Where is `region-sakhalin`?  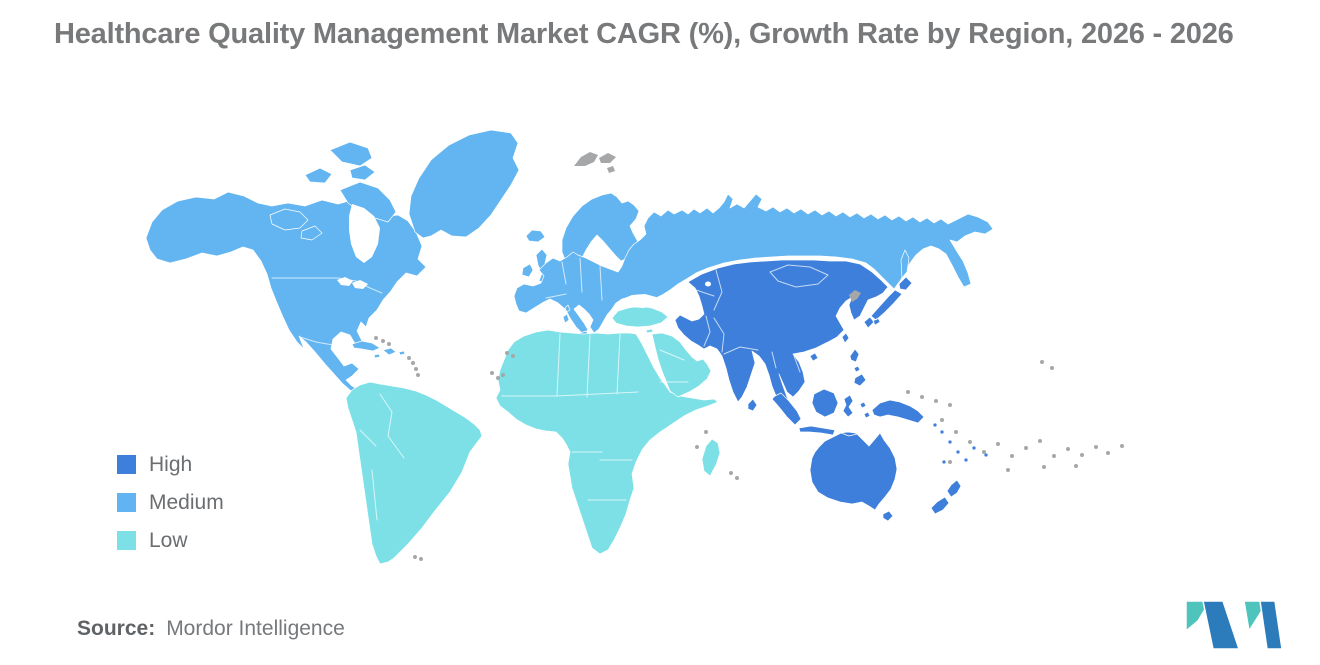 region-sakhalin is located at coordinates (905, 264).